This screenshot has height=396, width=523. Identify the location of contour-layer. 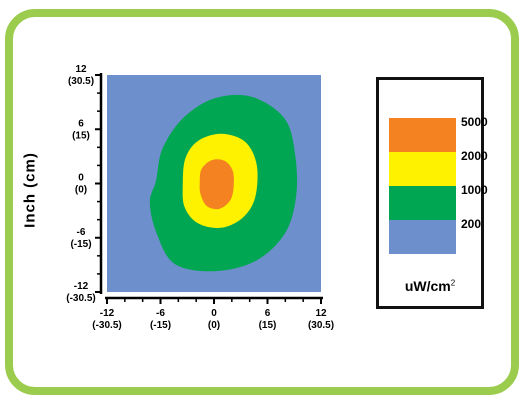
(223, 183).